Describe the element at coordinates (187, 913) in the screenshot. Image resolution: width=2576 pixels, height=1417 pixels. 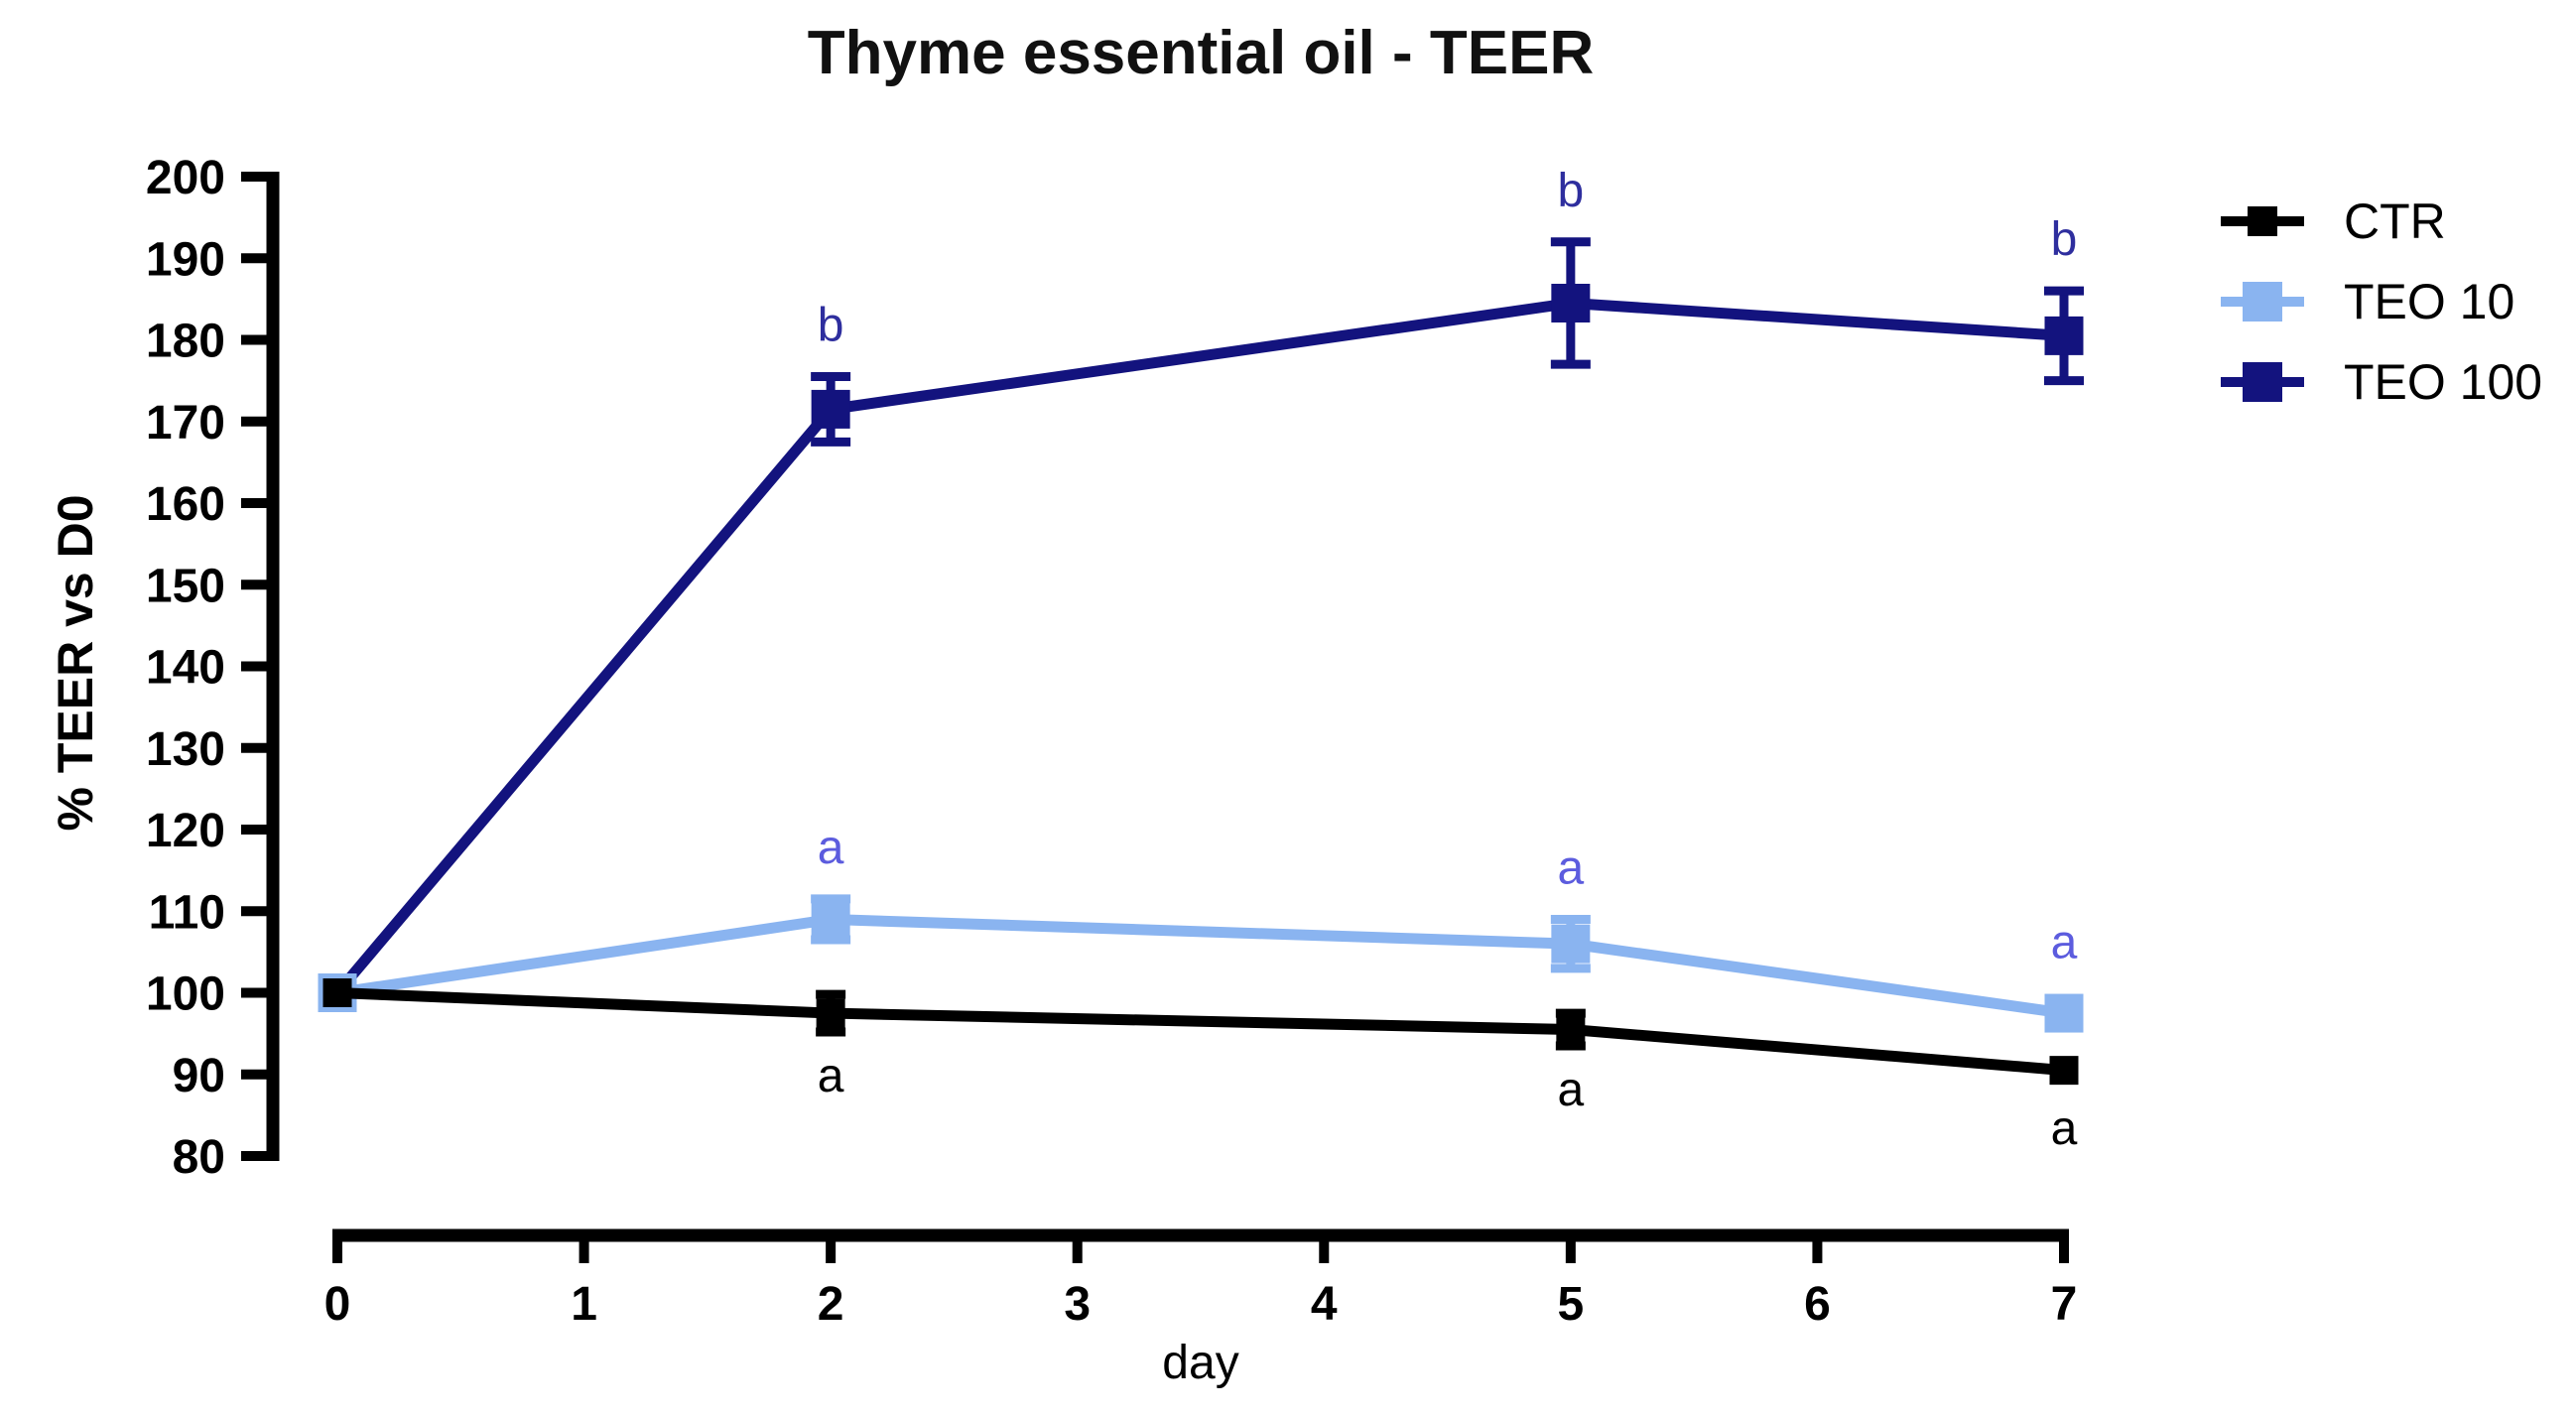
I see `y-tick-label: 110` at that location.